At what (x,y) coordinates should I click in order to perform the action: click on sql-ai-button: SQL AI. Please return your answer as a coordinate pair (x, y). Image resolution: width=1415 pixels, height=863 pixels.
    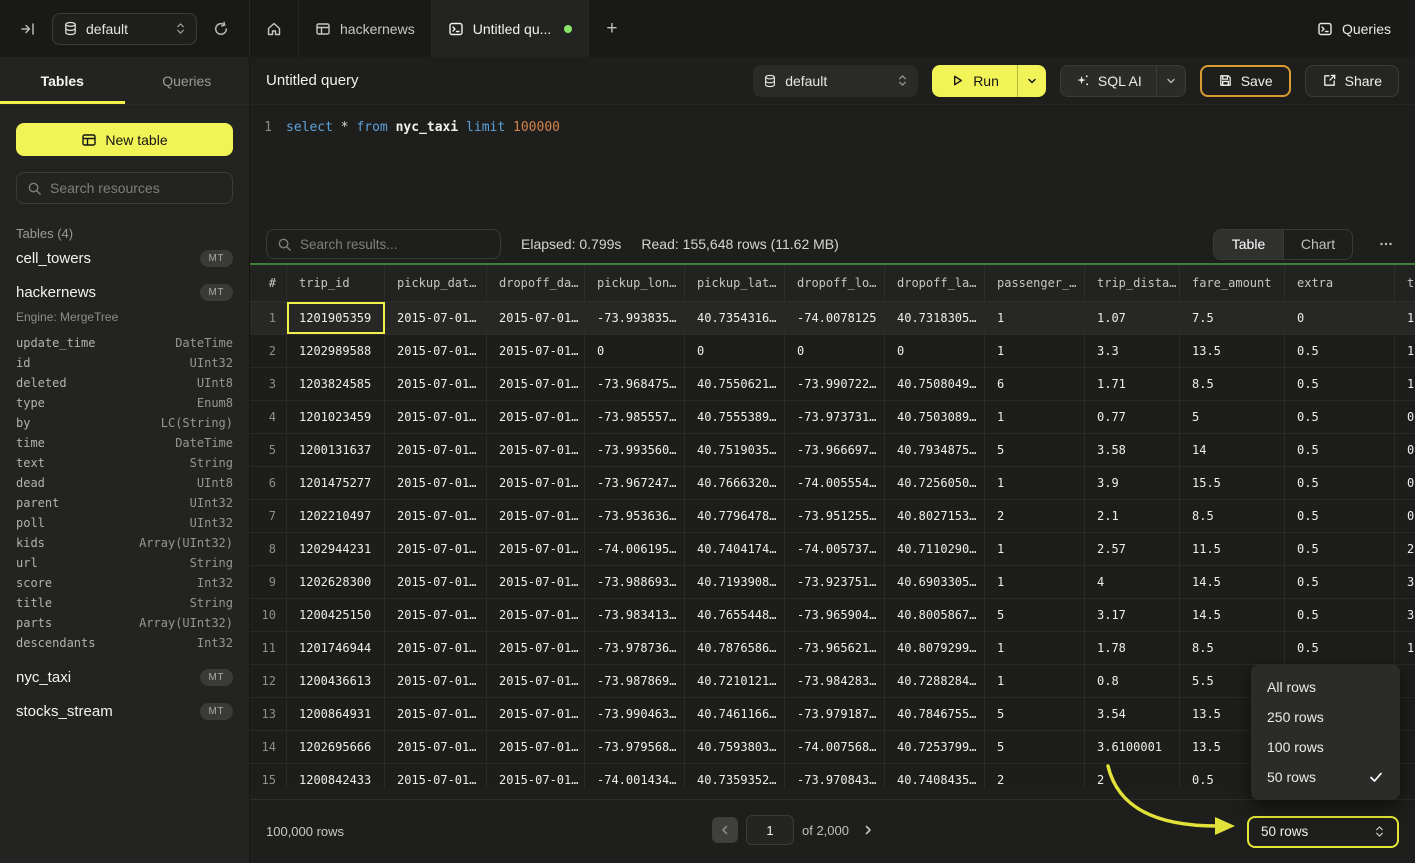
    Looking at the image, I should click on (1108, 81).